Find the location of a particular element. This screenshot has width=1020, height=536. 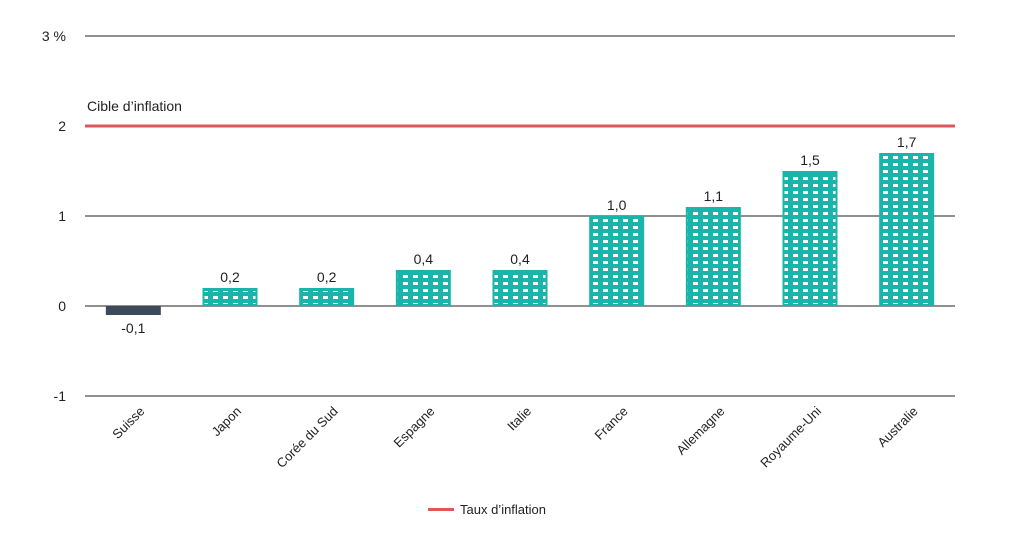

data-label: -0,1 is located at coordinates (133, 328).